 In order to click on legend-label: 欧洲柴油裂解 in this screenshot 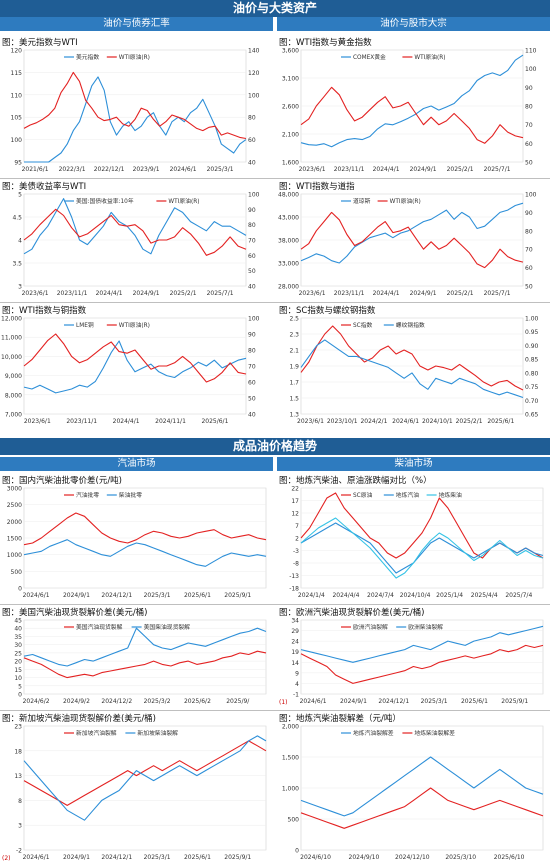, I will do `click(425, 627)`.